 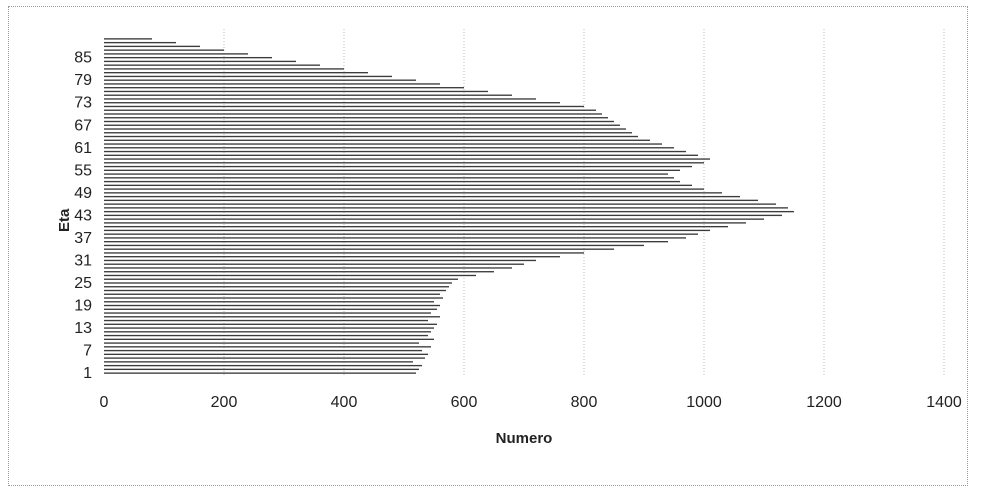 What do you see at coordinates (104, 402) in the screenshot?
I see `x-tick-label: 0` at bounding box center [104, 402].